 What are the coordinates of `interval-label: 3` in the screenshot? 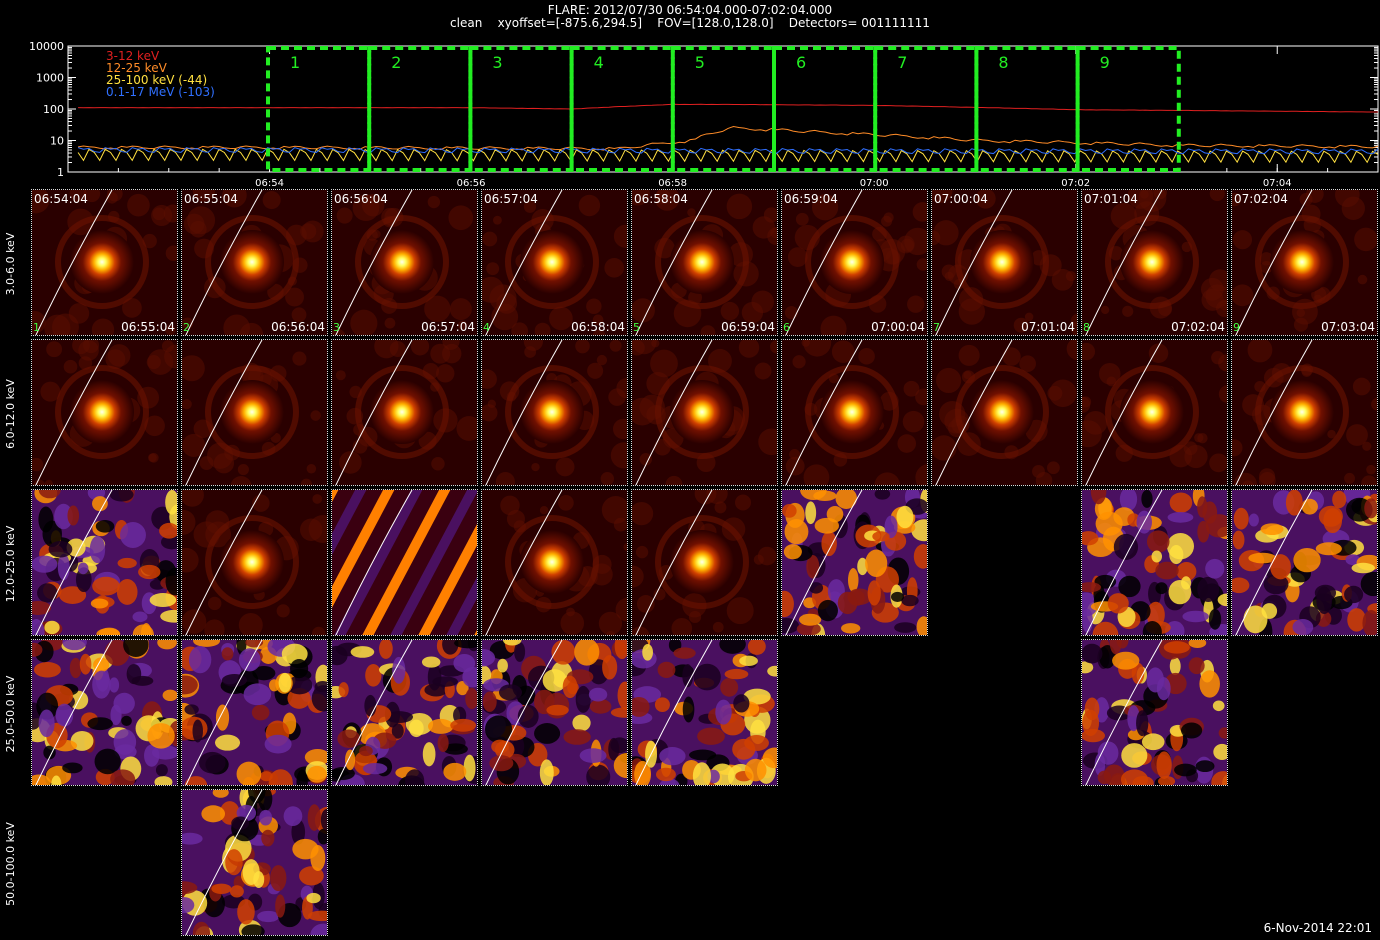 It's located at (497, 62).